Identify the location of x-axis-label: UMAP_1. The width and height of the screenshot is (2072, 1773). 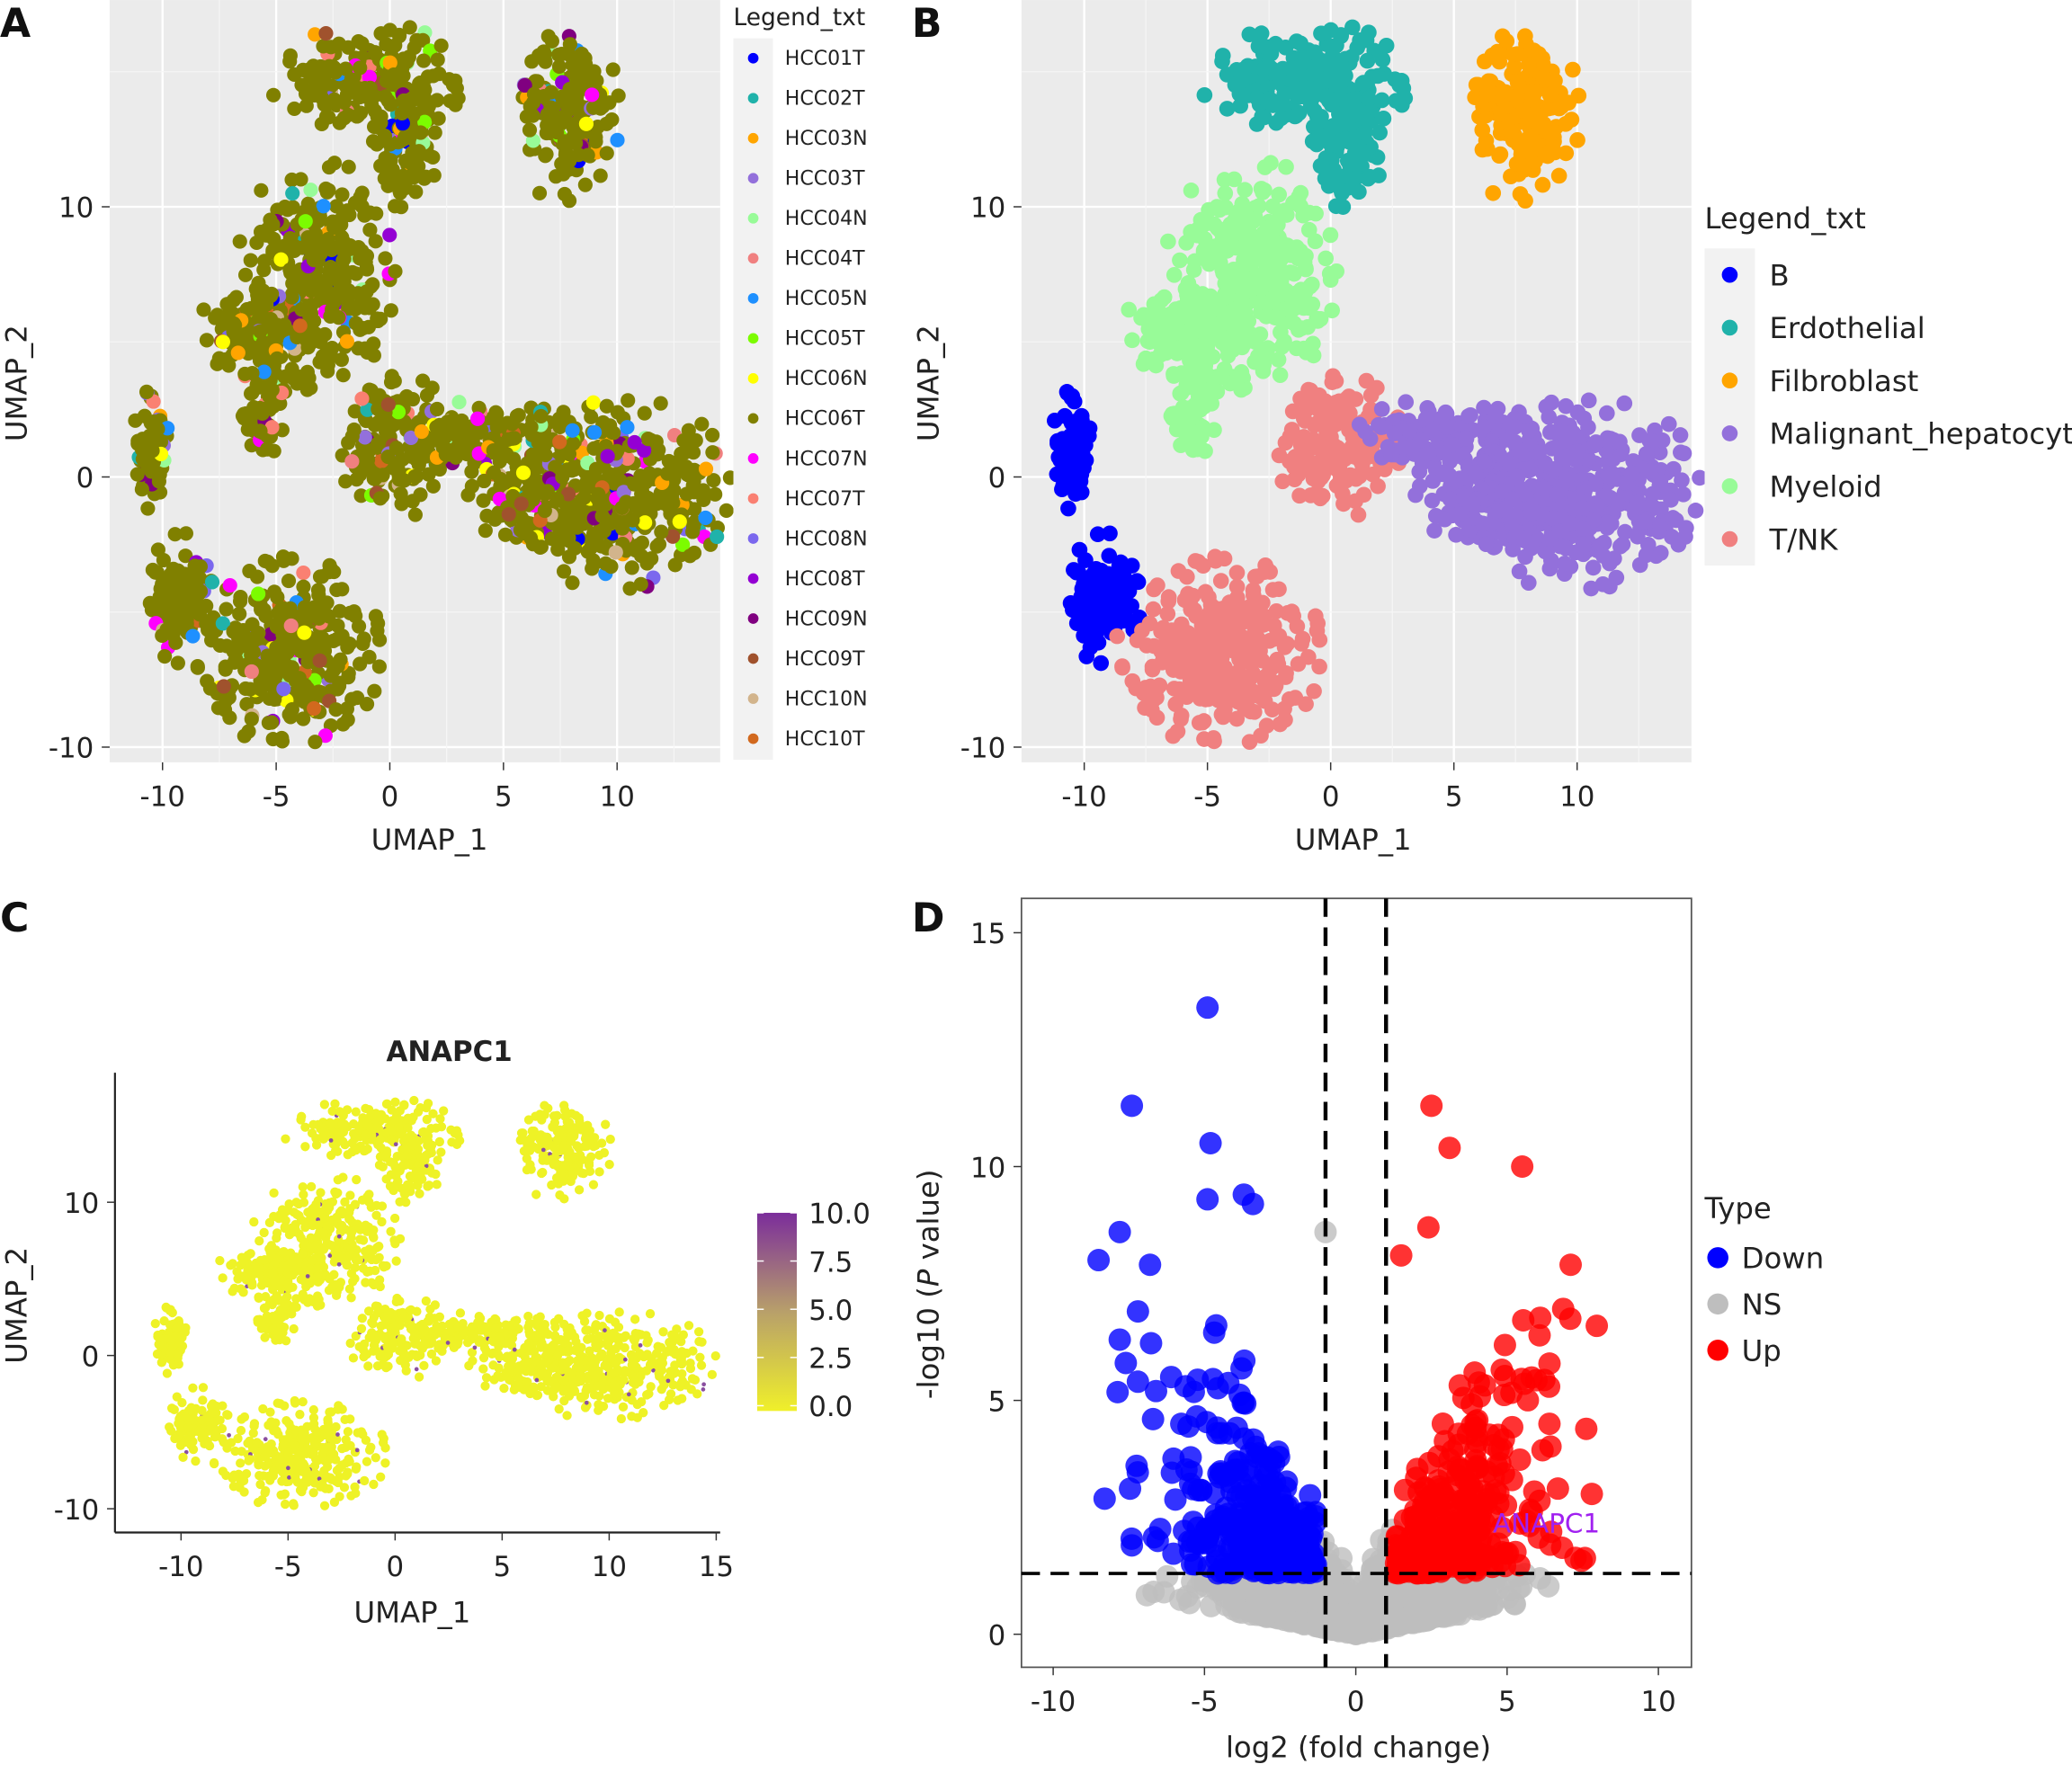
(429, 840).